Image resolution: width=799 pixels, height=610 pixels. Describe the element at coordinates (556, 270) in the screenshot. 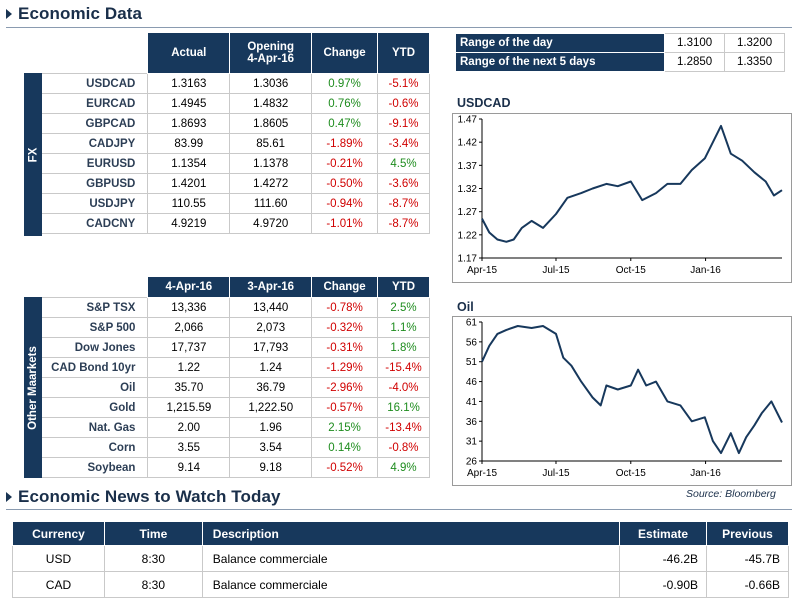

I see `usdcad-x-tick-label: Jul-15` at that location.